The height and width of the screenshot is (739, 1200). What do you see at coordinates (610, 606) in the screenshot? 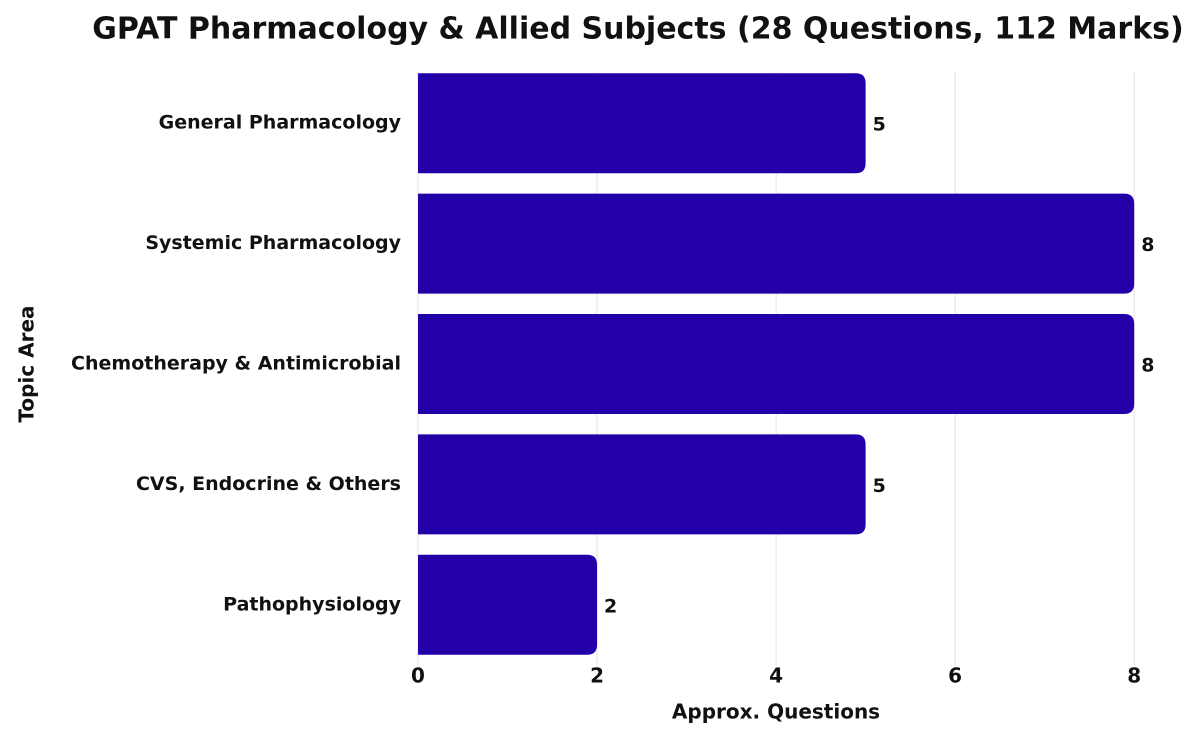
I see `value-label: 2` at bounding box center [610, 606].